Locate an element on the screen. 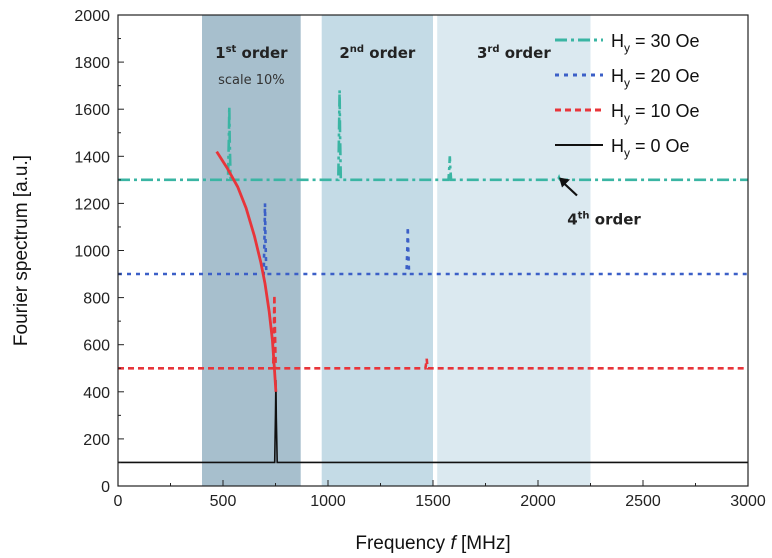 The height and width of the screenshot is (558, 772). y-tick-label: 1600 is located at coordinates (92, 110).